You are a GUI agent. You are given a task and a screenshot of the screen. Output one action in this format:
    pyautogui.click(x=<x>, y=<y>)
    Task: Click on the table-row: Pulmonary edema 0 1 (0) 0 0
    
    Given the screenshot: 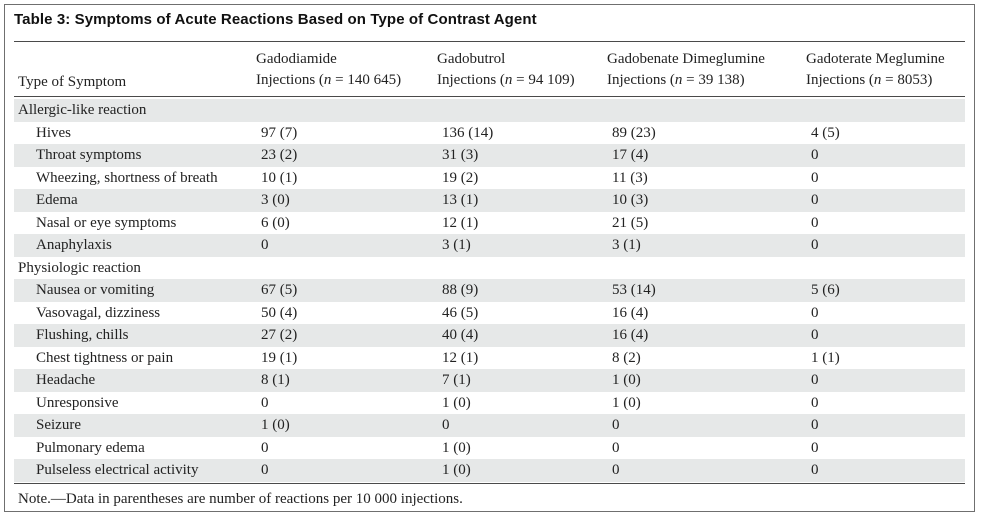 What is the action you would take?
    pyautogui.click(x=489, y=448)
    